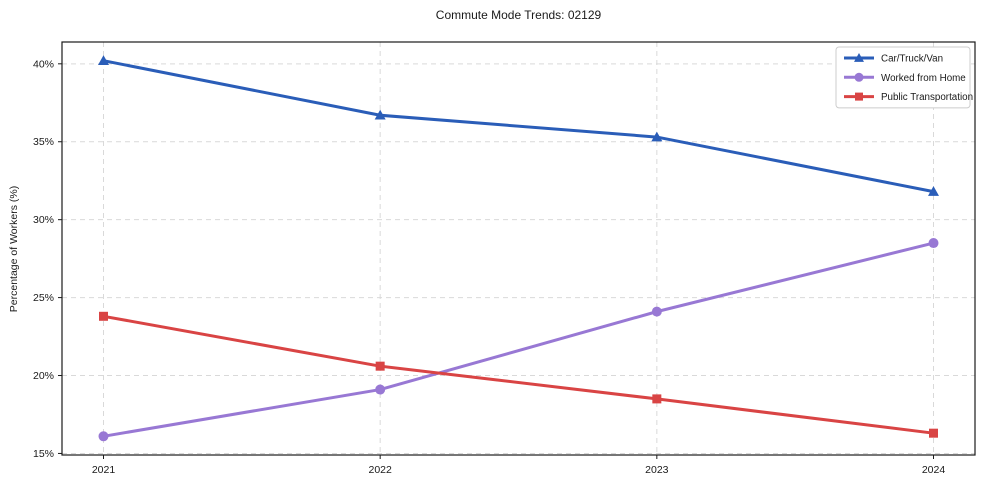  I want to click on y-tick-label: 25%, so click(43, 298).